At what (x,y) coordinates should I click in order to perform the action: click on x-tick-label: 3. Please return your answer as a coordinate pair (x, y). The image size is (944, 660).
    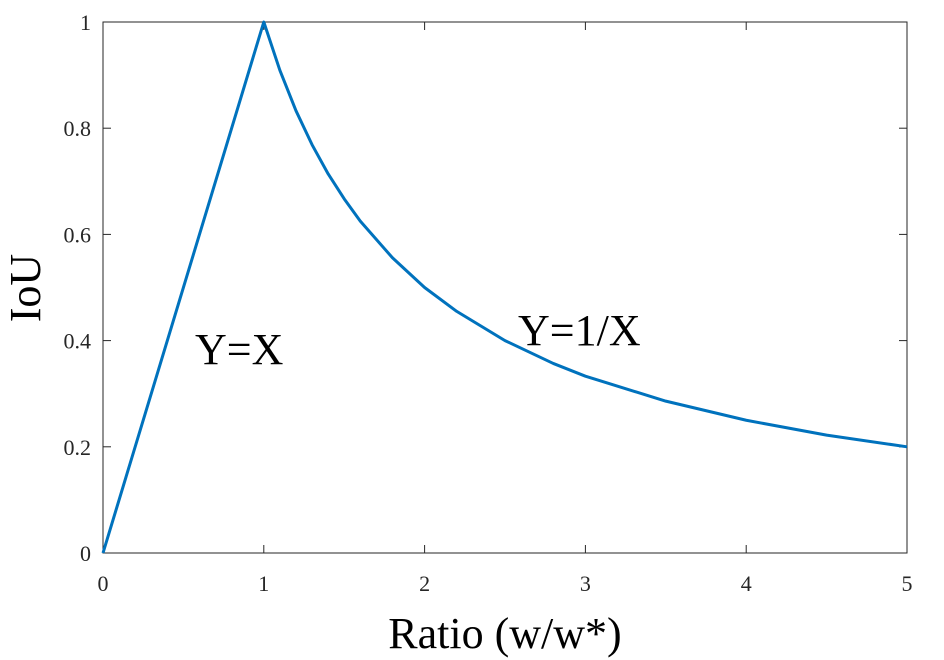
    Looking at the image, I should click on (585, 583).